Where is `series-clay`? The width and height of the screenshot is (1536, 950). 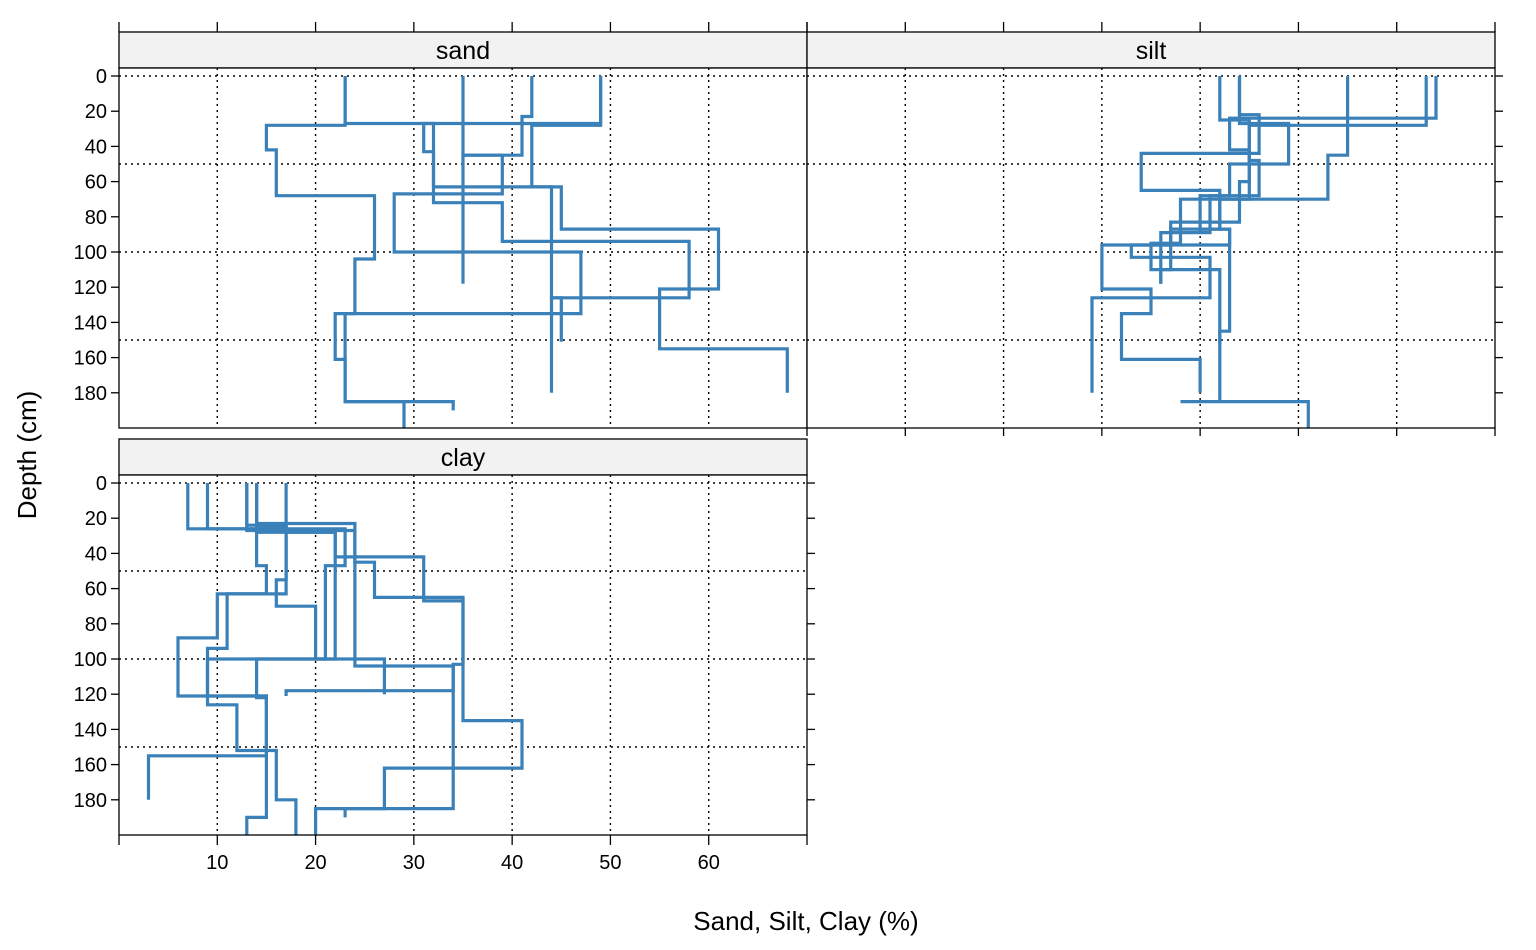 series-clay is located at coordinates (335, 659).